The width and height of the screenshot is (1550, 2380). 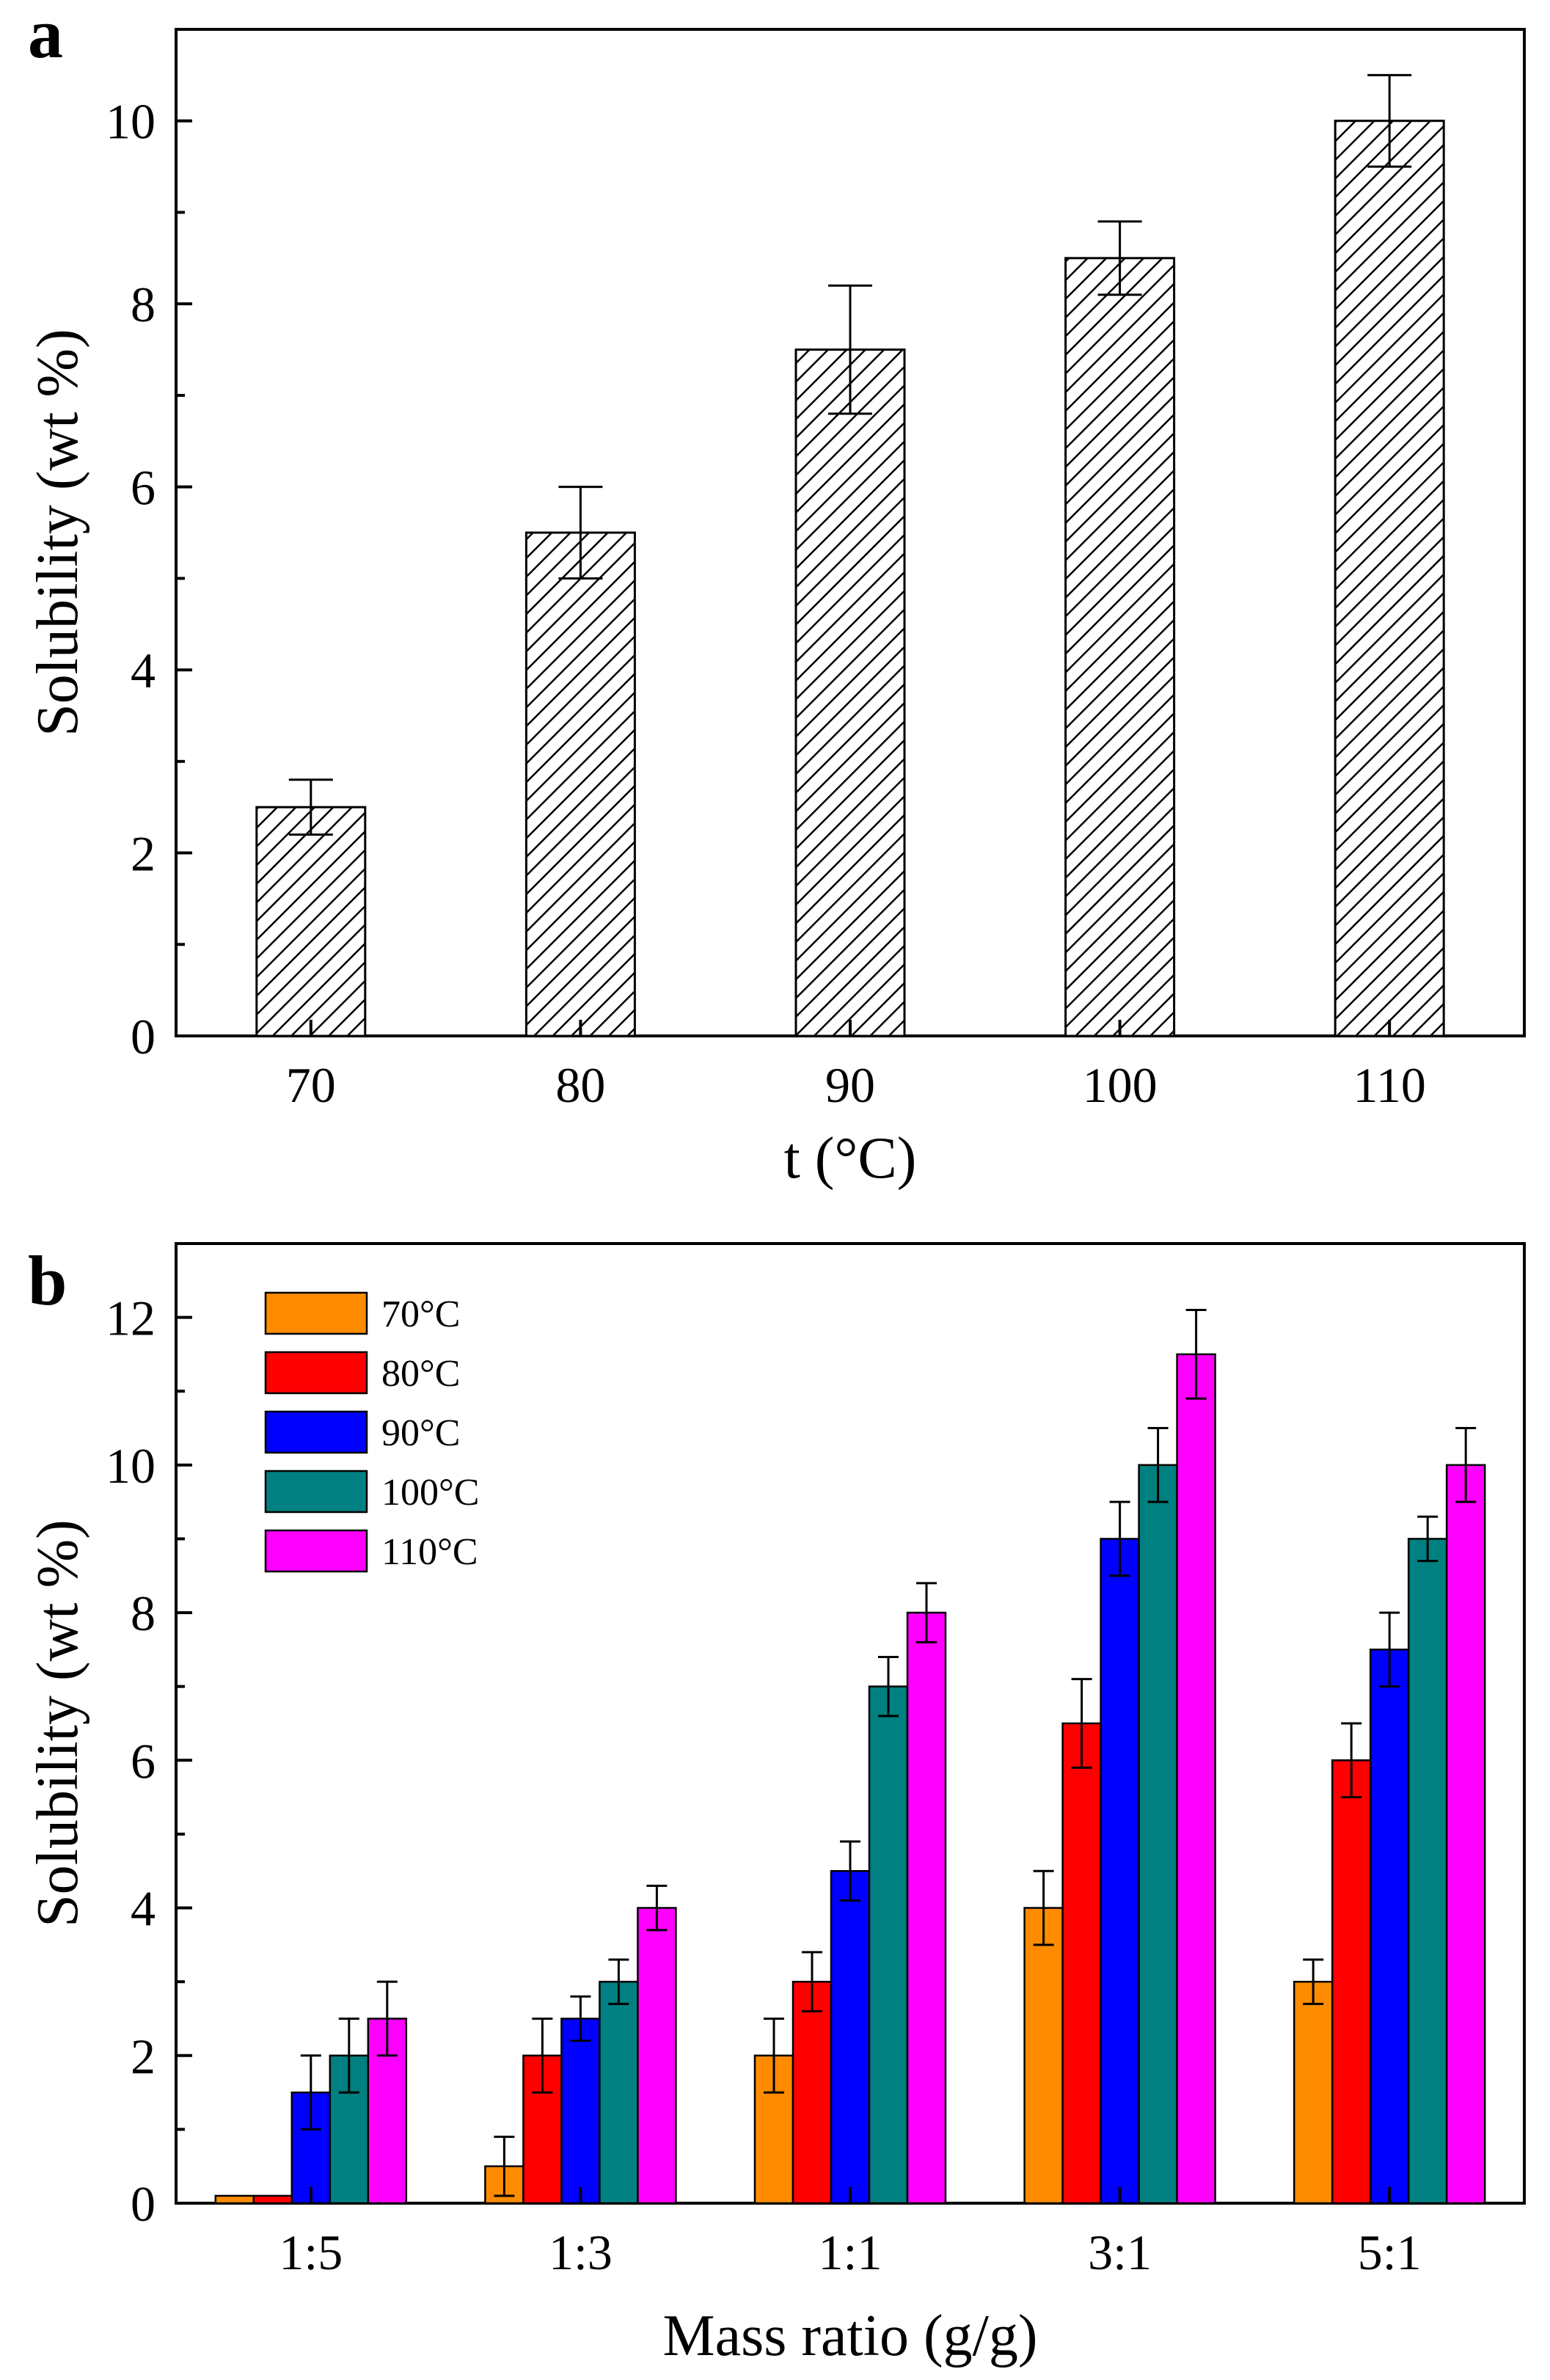 I want to click on bar-3:1-90°C, so click(x=1120, y=1871).